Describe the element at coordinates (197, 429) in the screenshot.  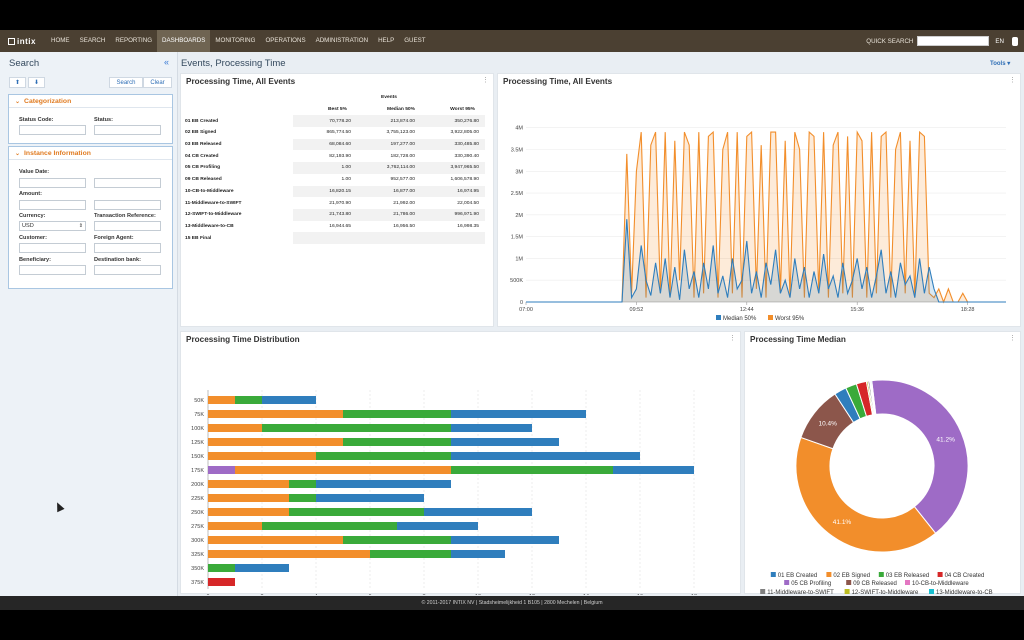
I see `y-tick-label: 100K` at that location.